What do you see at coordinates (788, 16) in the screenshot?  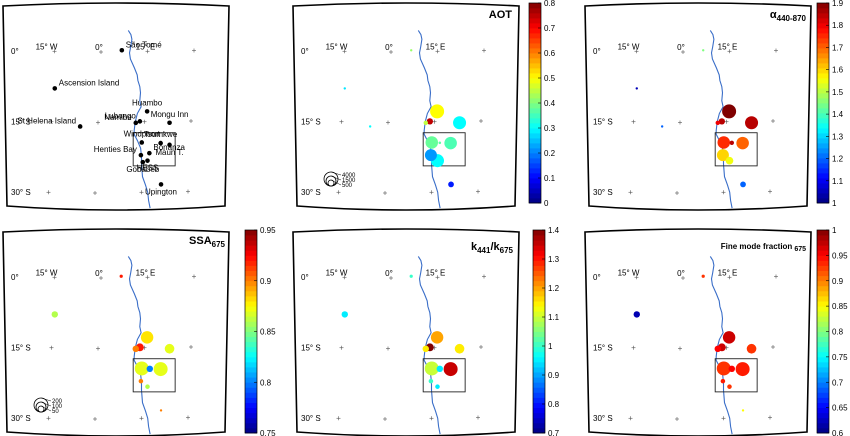 I see `panel-title: α440-870` at bounding box center [788, 16].